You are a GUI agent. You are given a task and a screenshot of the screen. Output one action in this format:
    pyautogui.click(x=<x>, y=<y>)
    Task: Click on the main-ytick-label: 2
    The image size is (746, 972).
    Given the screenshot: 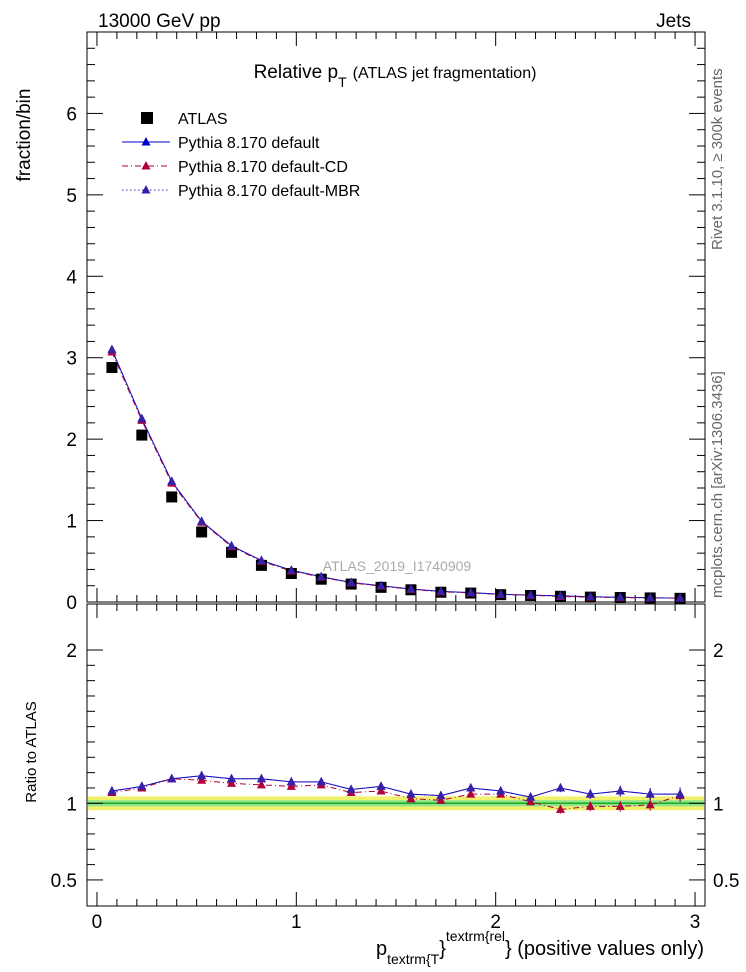 What is the action you would take?
    pyautogui.click(x=71, y=440)
    